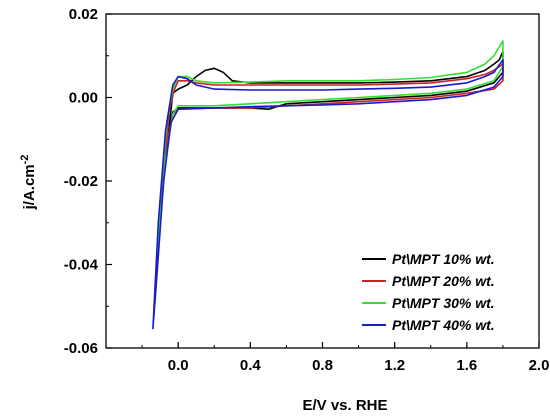  What do you see at coordinates (29, 187) in the screenshot?
I see `y-axis-title-main: j/A.cm` at bounding box center [29, 187].